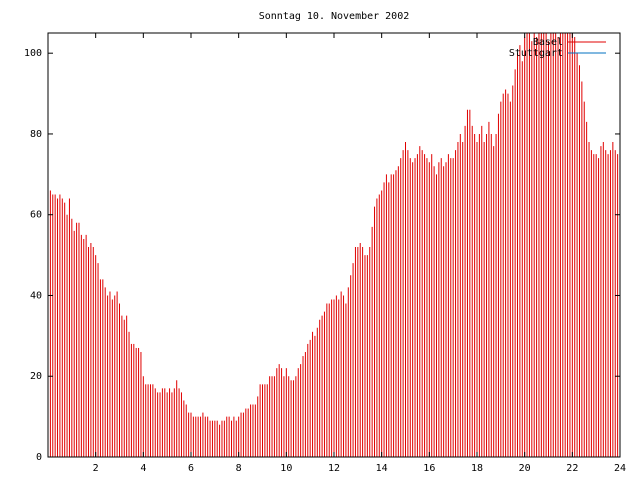 The height and width of the screenshot is (480, 640). I want to click on legend-label: Basel, so click(548, 42).